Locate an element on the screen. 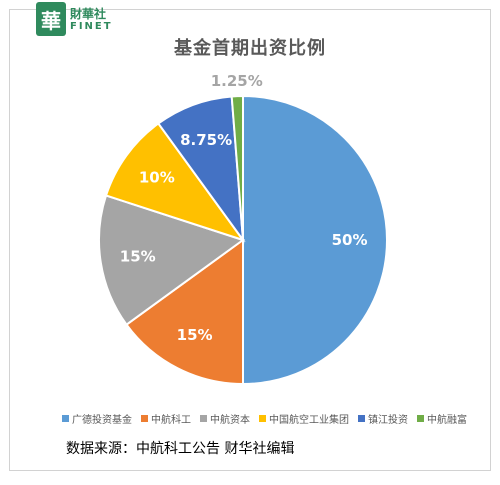  legend-item-4: 中国航空工业集团 is located at coordinates (304, 418).